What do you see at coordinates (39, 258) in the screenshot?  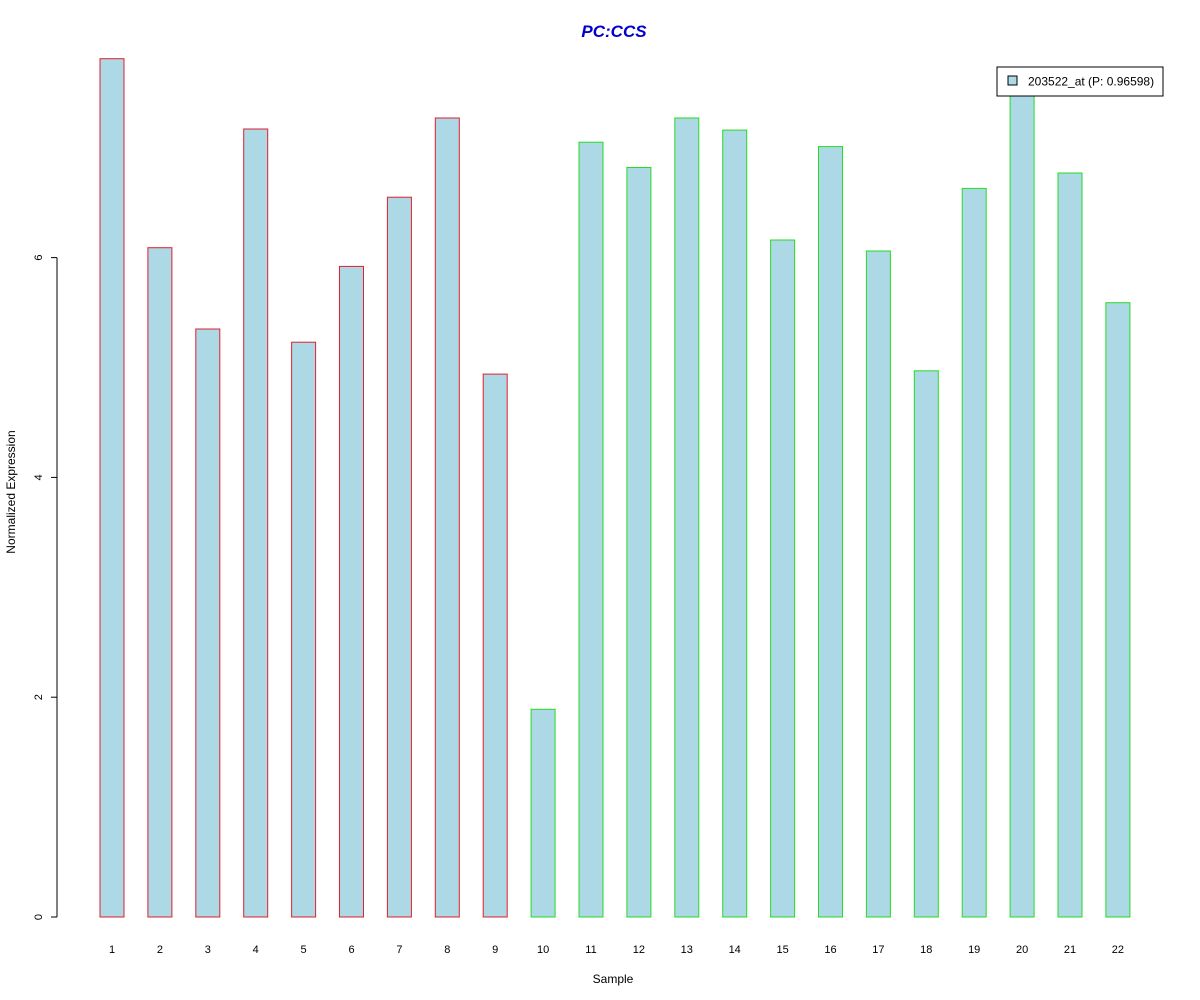 I see `y-tick-label: 6` at bounding box center [39, 258].